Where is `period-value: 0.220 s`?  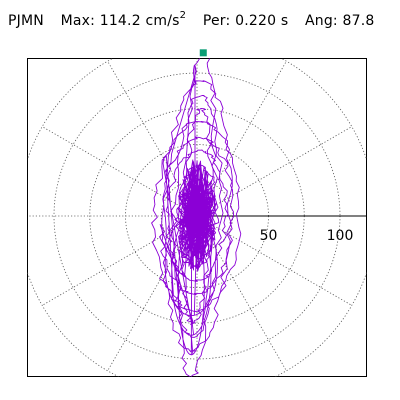 period-value: 0.220 s is located at coordinates (262, 21).